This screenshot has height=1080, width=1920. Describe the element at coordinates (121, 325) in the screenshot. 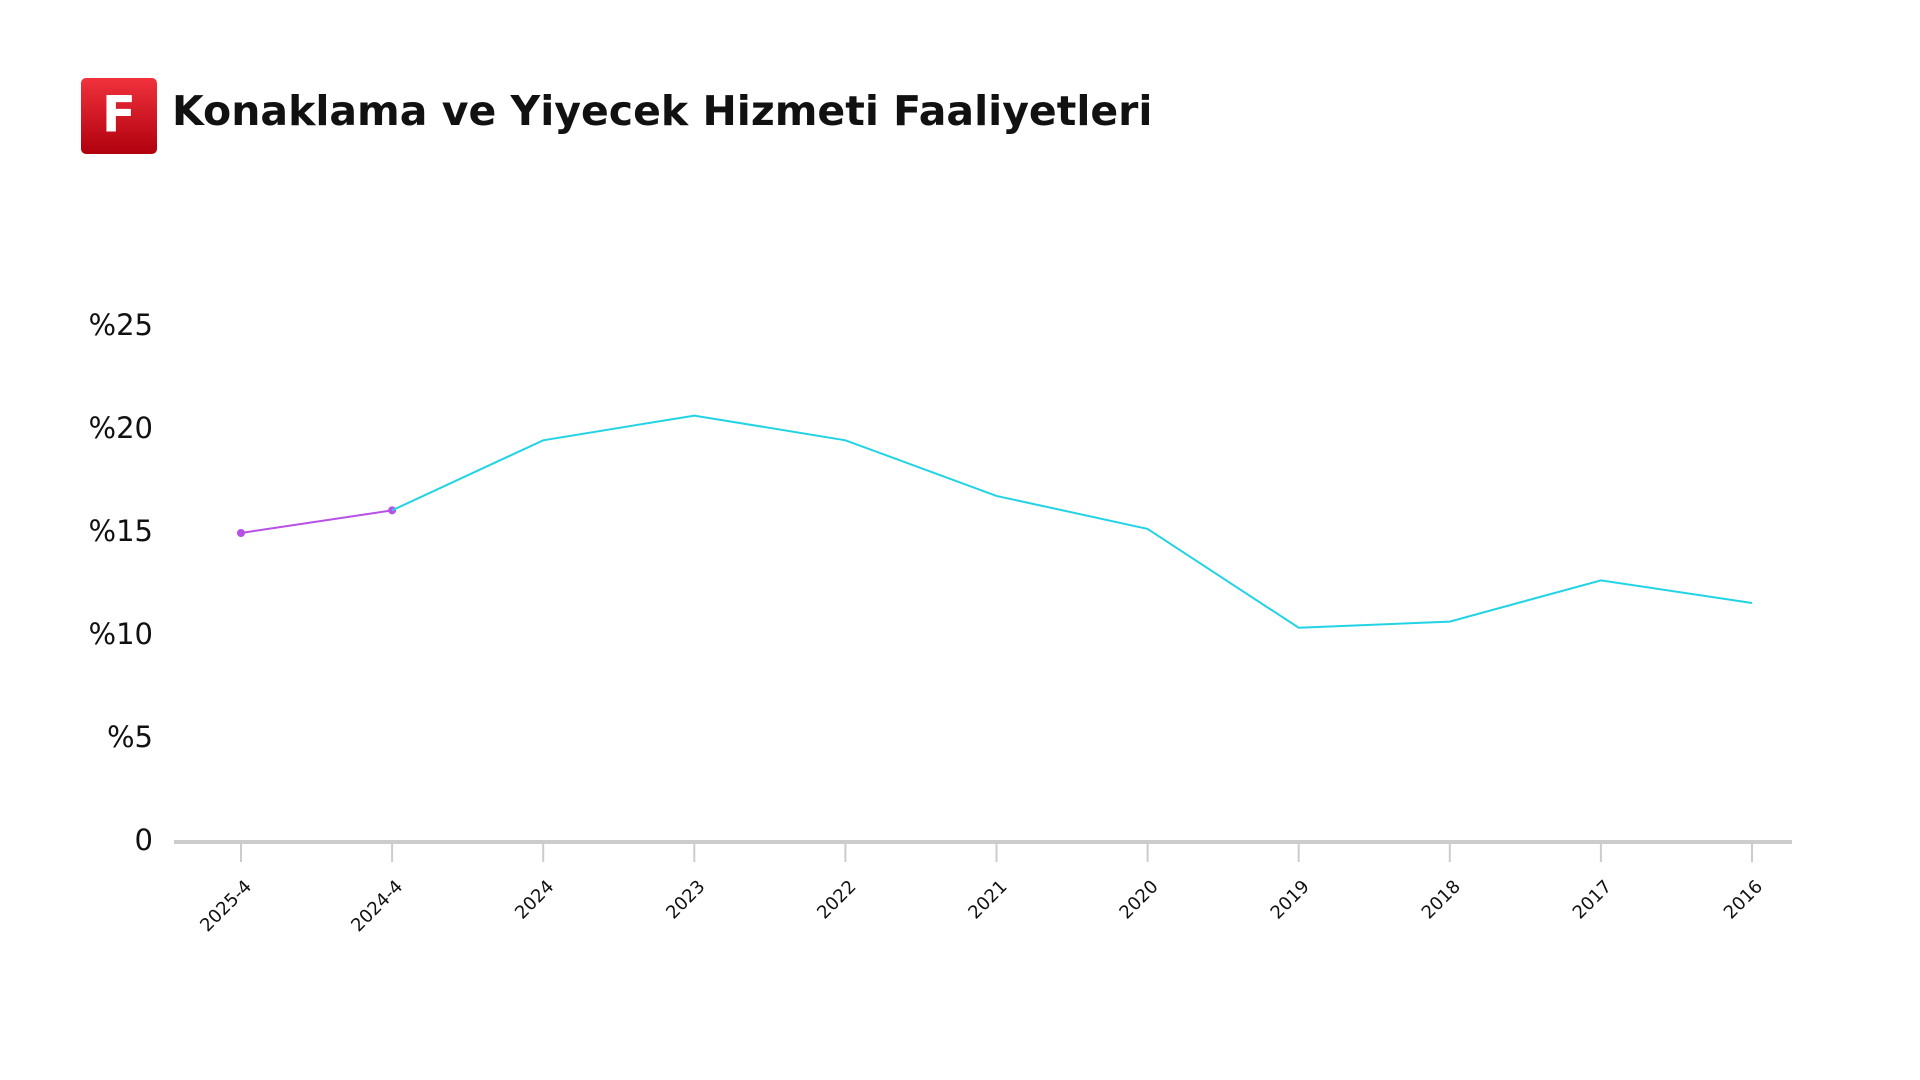

I see `y-tick-label: %25` at that location.